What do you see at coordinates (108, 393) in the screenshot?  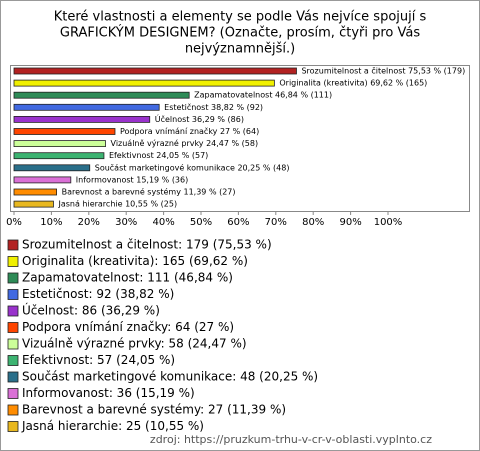 I see `legend-label: Informovanost: 36 (15,19 %)` at bounding box center [108, 393].